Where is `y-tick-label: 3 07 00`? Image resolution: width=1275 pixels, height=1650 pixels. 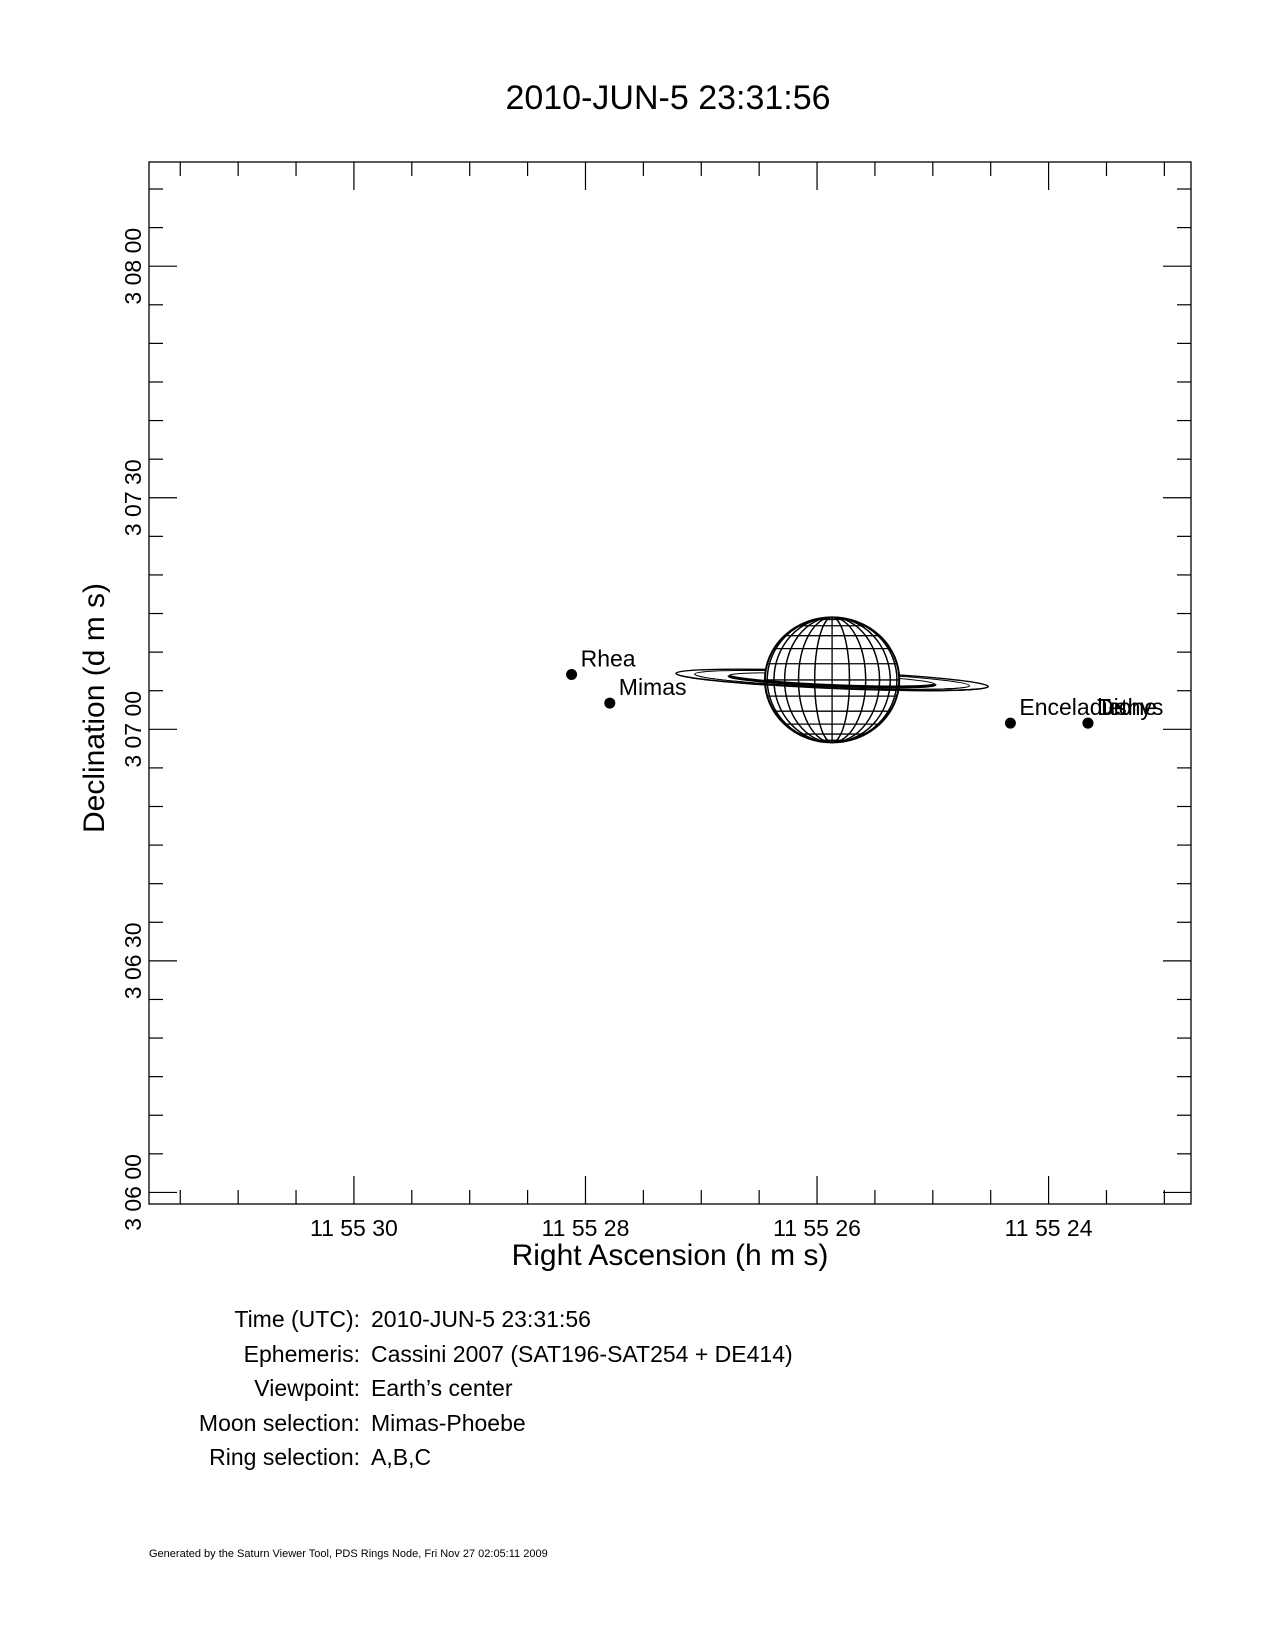 y-tick-label: 3 07 00 is located at coordinates (133, 729).